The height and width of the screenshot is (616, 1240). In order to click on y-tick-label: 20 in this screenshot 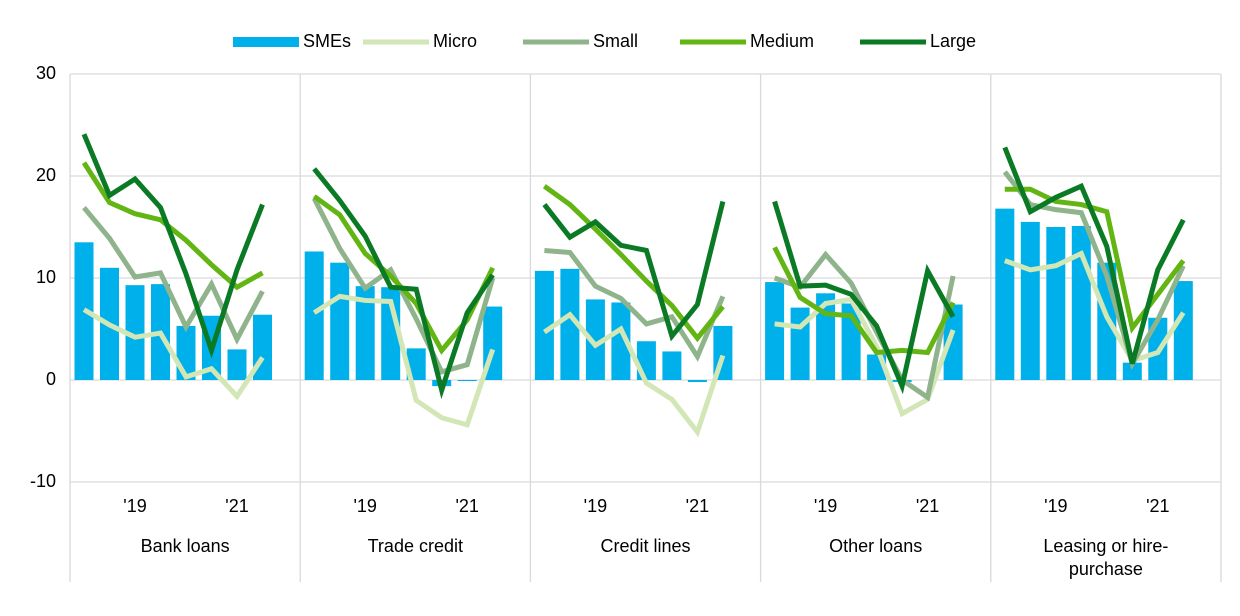, I will do `click(46, 175)`.